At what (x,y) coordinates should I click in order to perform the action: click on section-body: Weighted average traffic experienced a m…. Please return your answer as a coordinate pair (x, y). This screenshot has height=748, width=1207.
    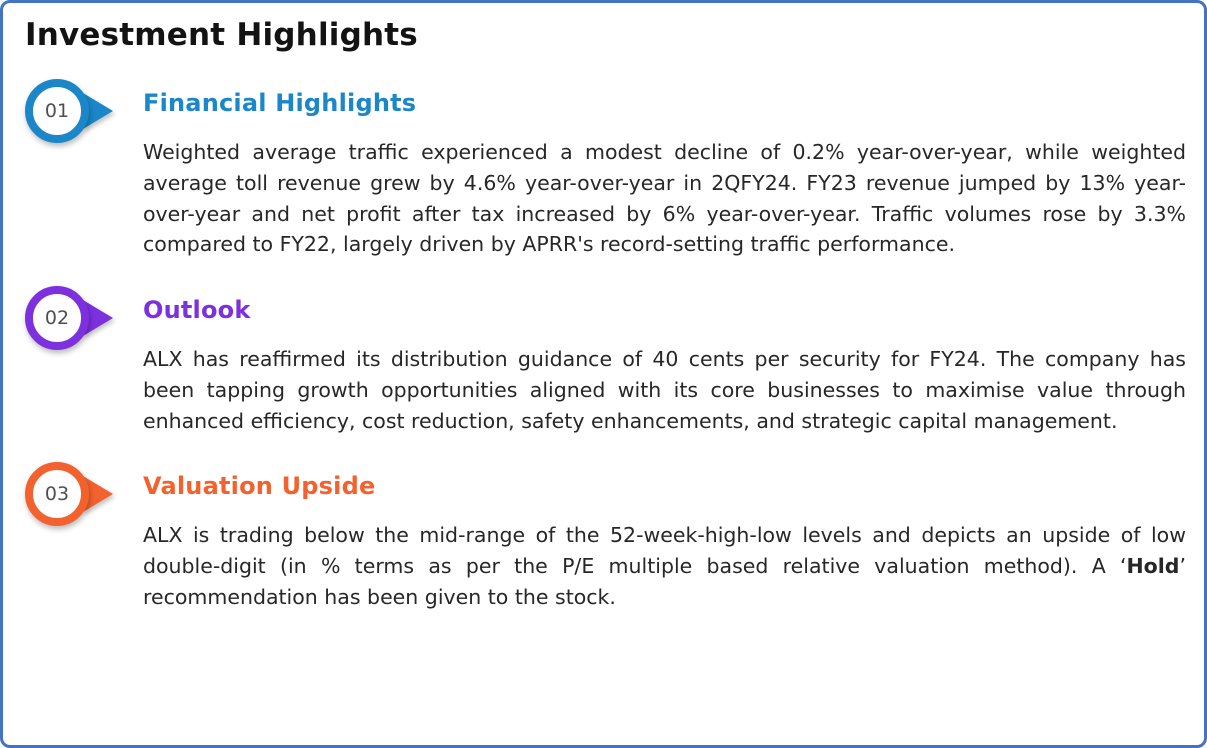
    Looking at the image, I should click on (664, 198).